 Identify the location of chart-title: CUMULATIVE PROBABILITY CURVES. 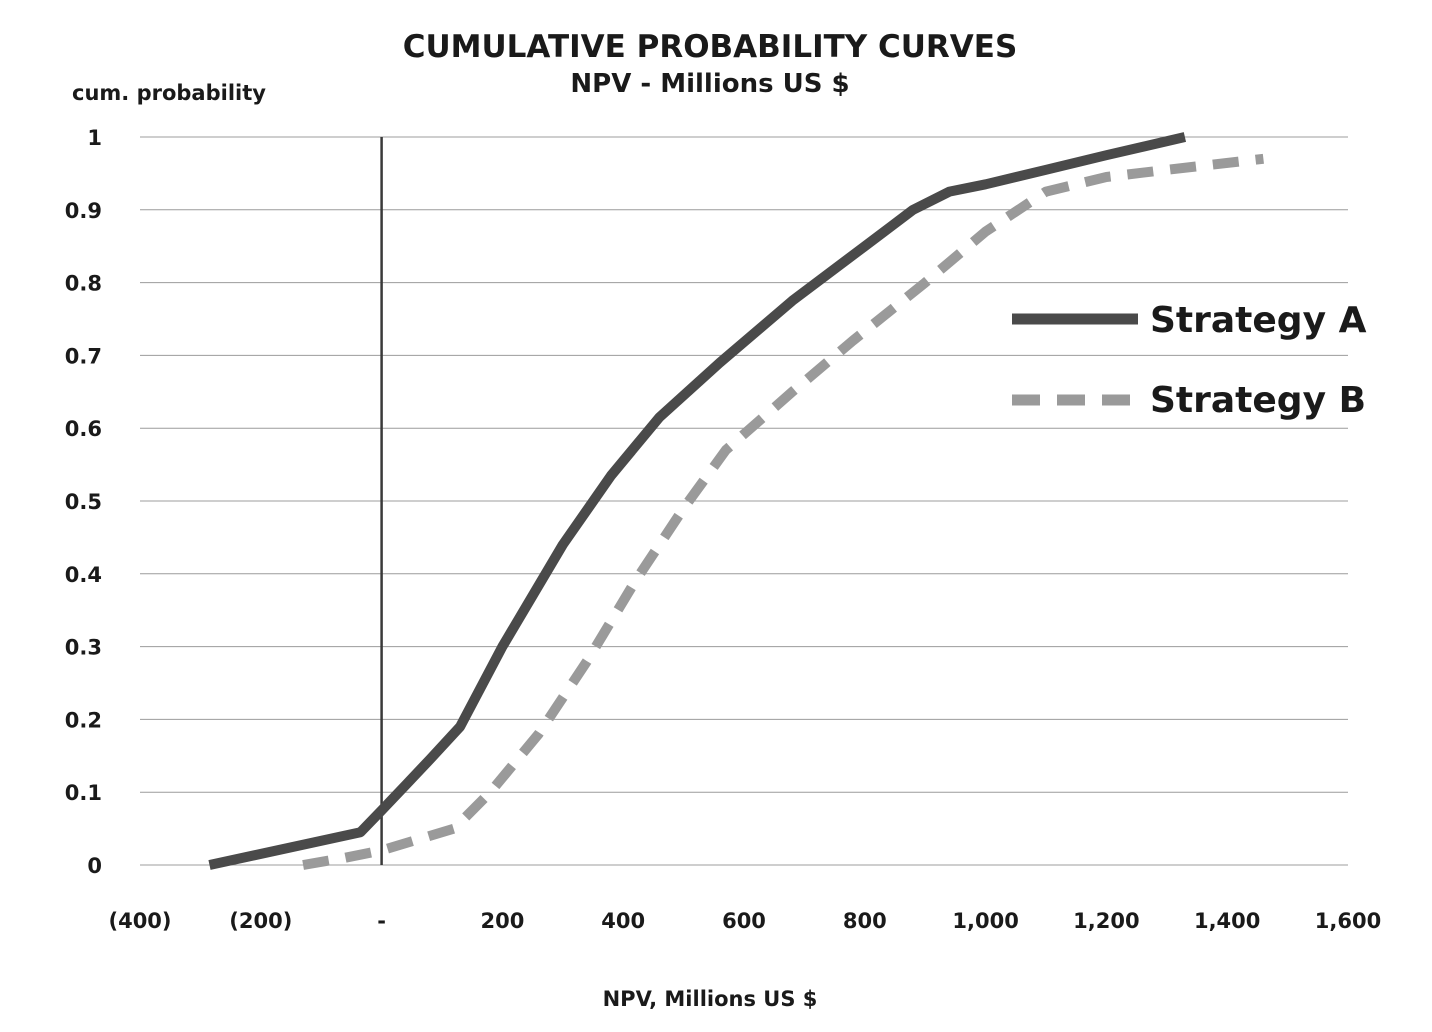
(710, 47).